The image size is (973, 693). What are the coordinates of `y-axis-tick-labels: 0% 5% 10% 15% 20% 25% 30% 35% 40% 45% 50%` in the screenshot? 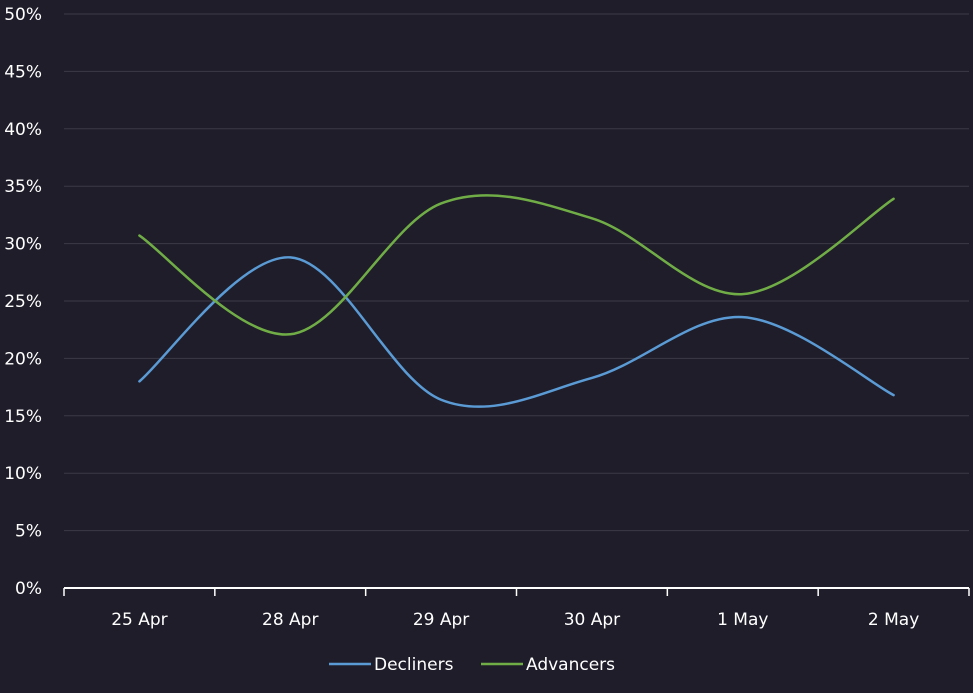 It's located at (23, 302).